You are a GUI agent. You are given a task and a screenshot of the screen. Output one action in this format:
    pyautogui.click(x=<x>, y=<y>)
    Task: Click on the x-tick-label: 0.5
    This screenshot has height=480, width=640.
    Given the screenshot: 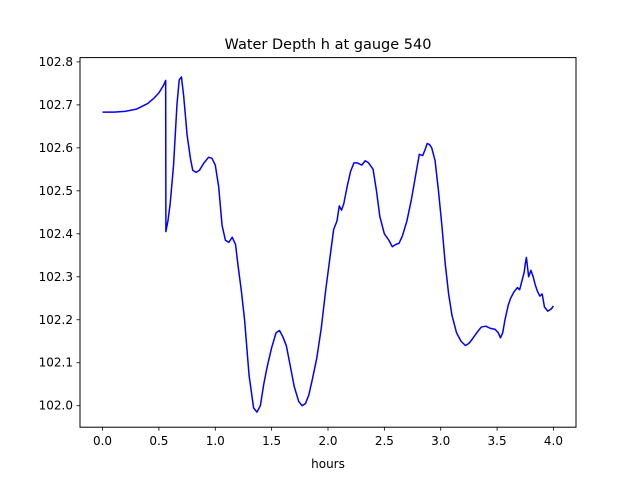 What is the action you would take?
    pyautogui.click(x=158, y=441)
    